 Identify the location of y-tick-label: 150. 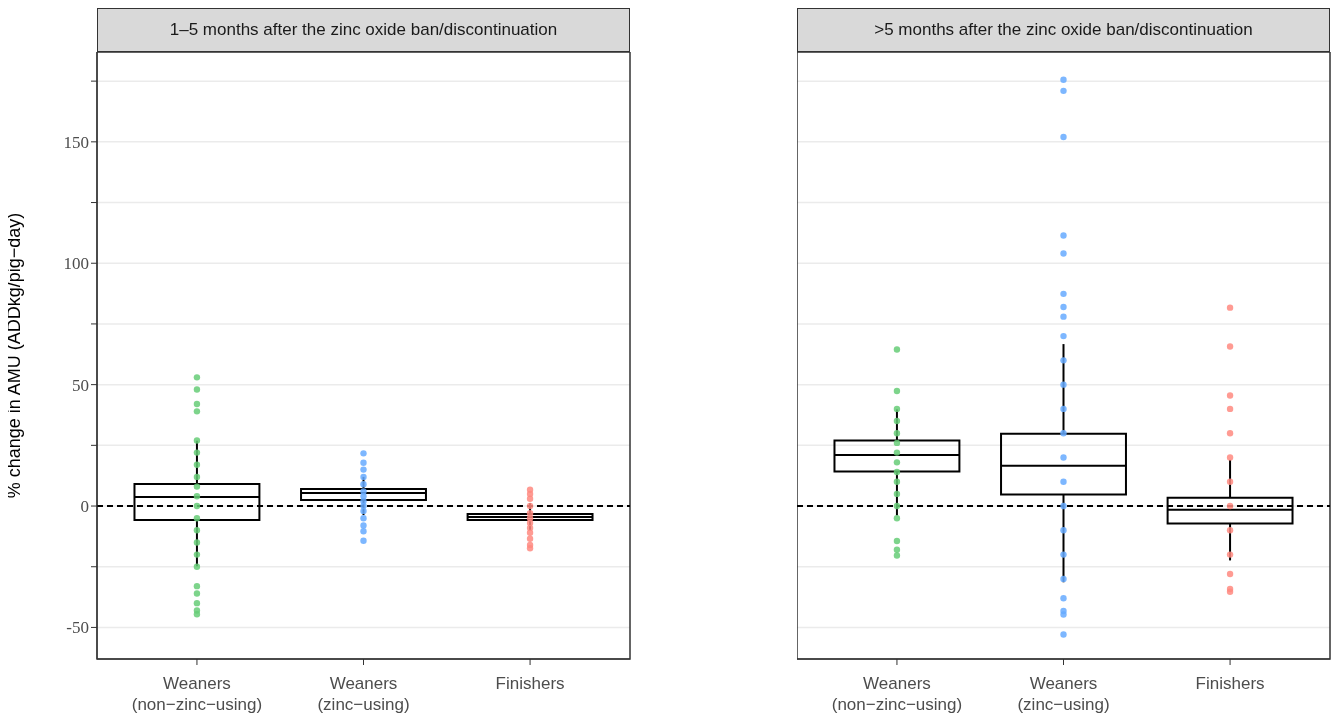
(76, 142).